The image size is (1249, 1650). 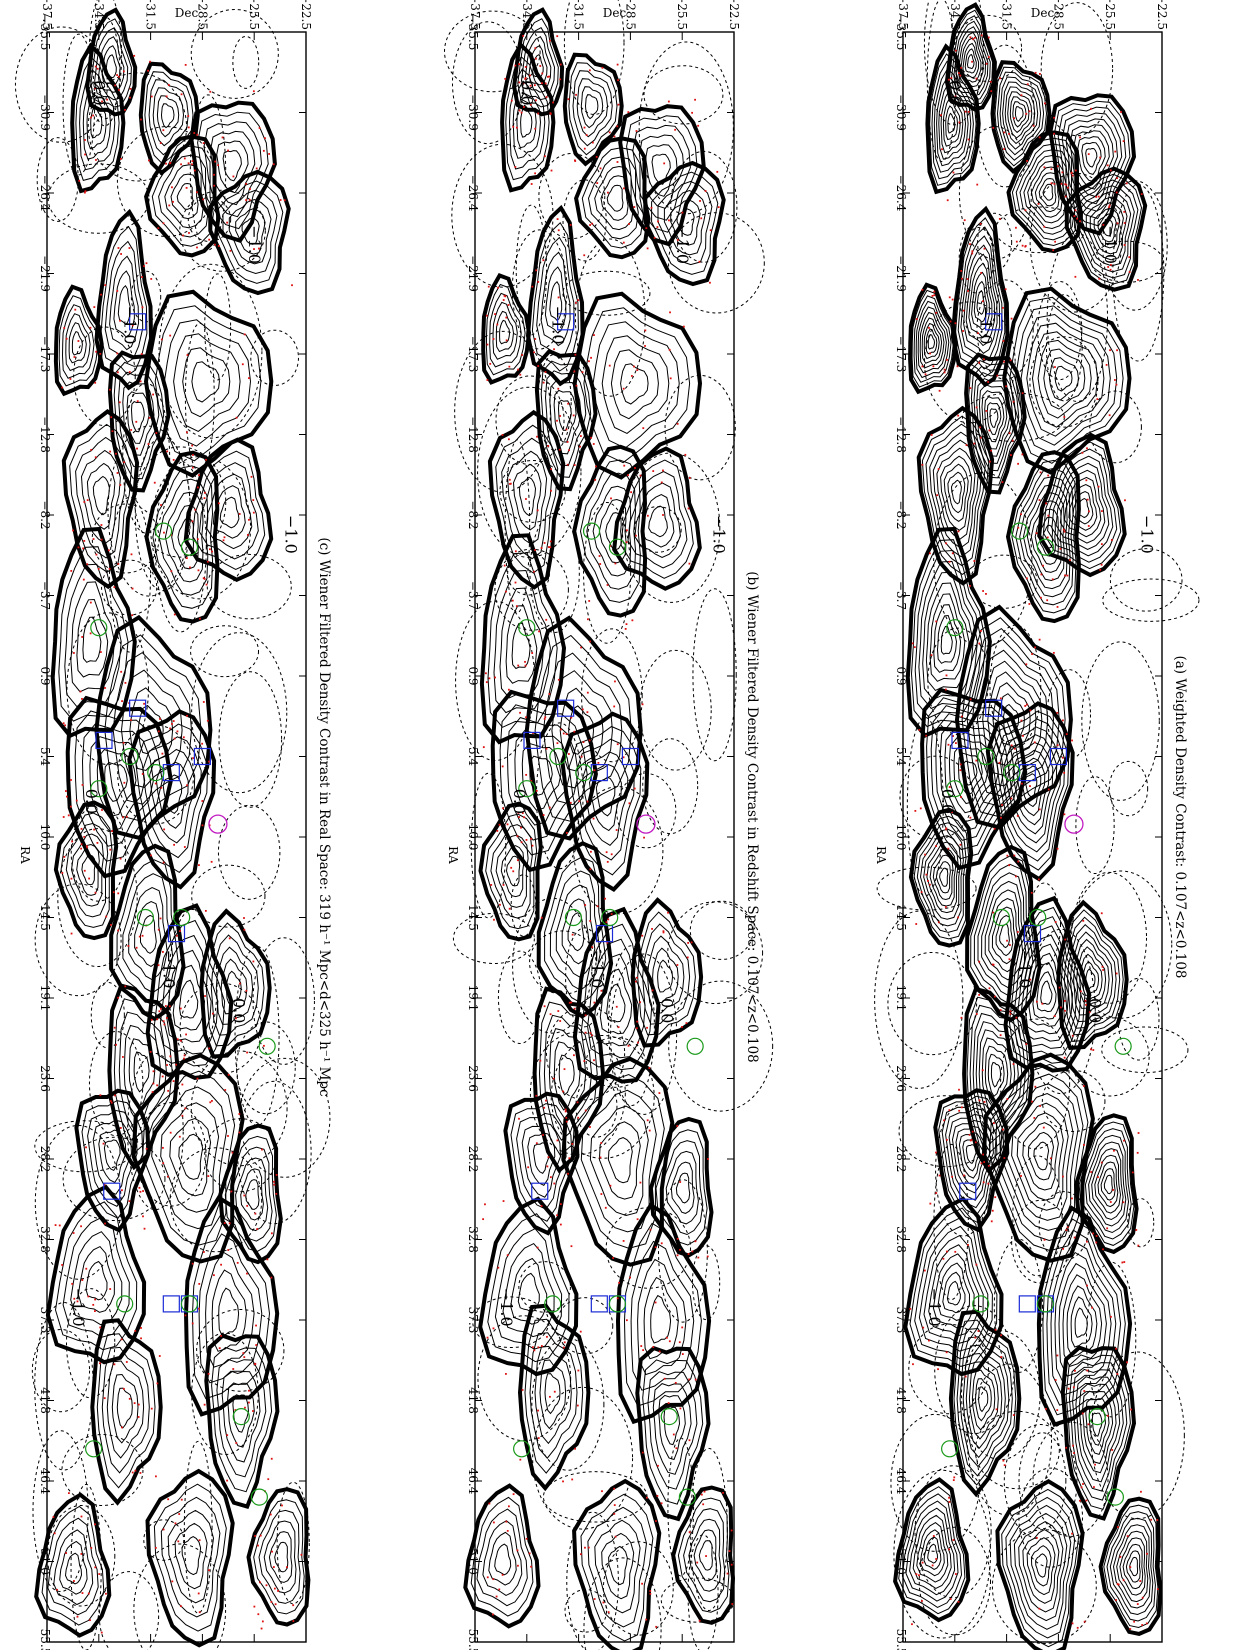 What do you see at coordinates (901, 1400) in the screenshot?
I see `ra-tick-label: 41.8` at bounding box center [901, 1400].